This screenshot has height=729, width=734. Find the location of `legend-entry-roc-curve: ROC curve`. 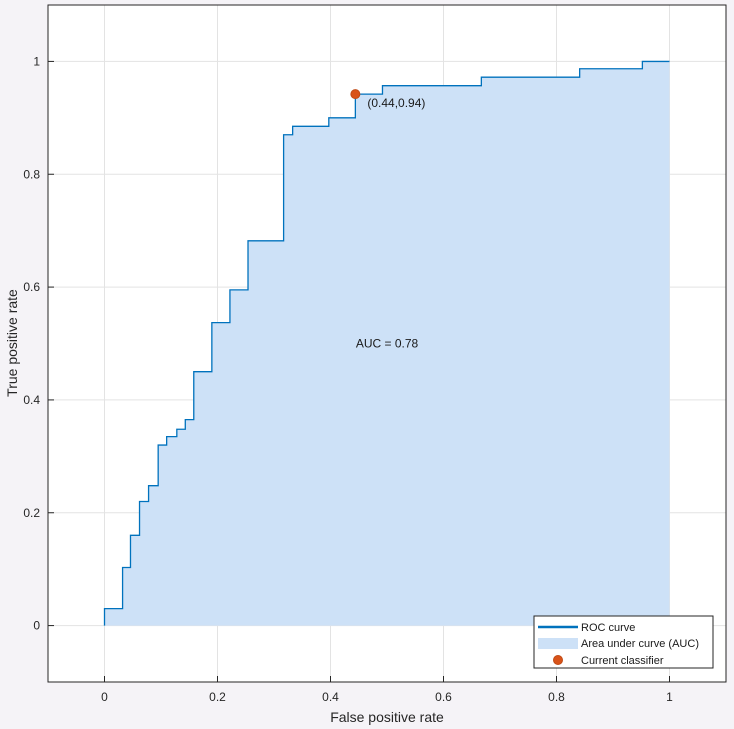

legend-entry-roc-curve: ROC curve is located at coordinates (608, 628).